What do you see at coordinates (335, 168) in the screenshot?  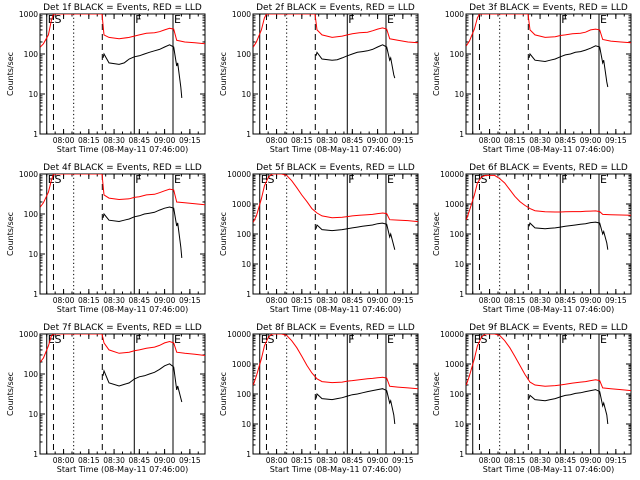 I see `chart-title: Det 5f BLACK = Events, RED = LLD` at bounding box center [335, 168].